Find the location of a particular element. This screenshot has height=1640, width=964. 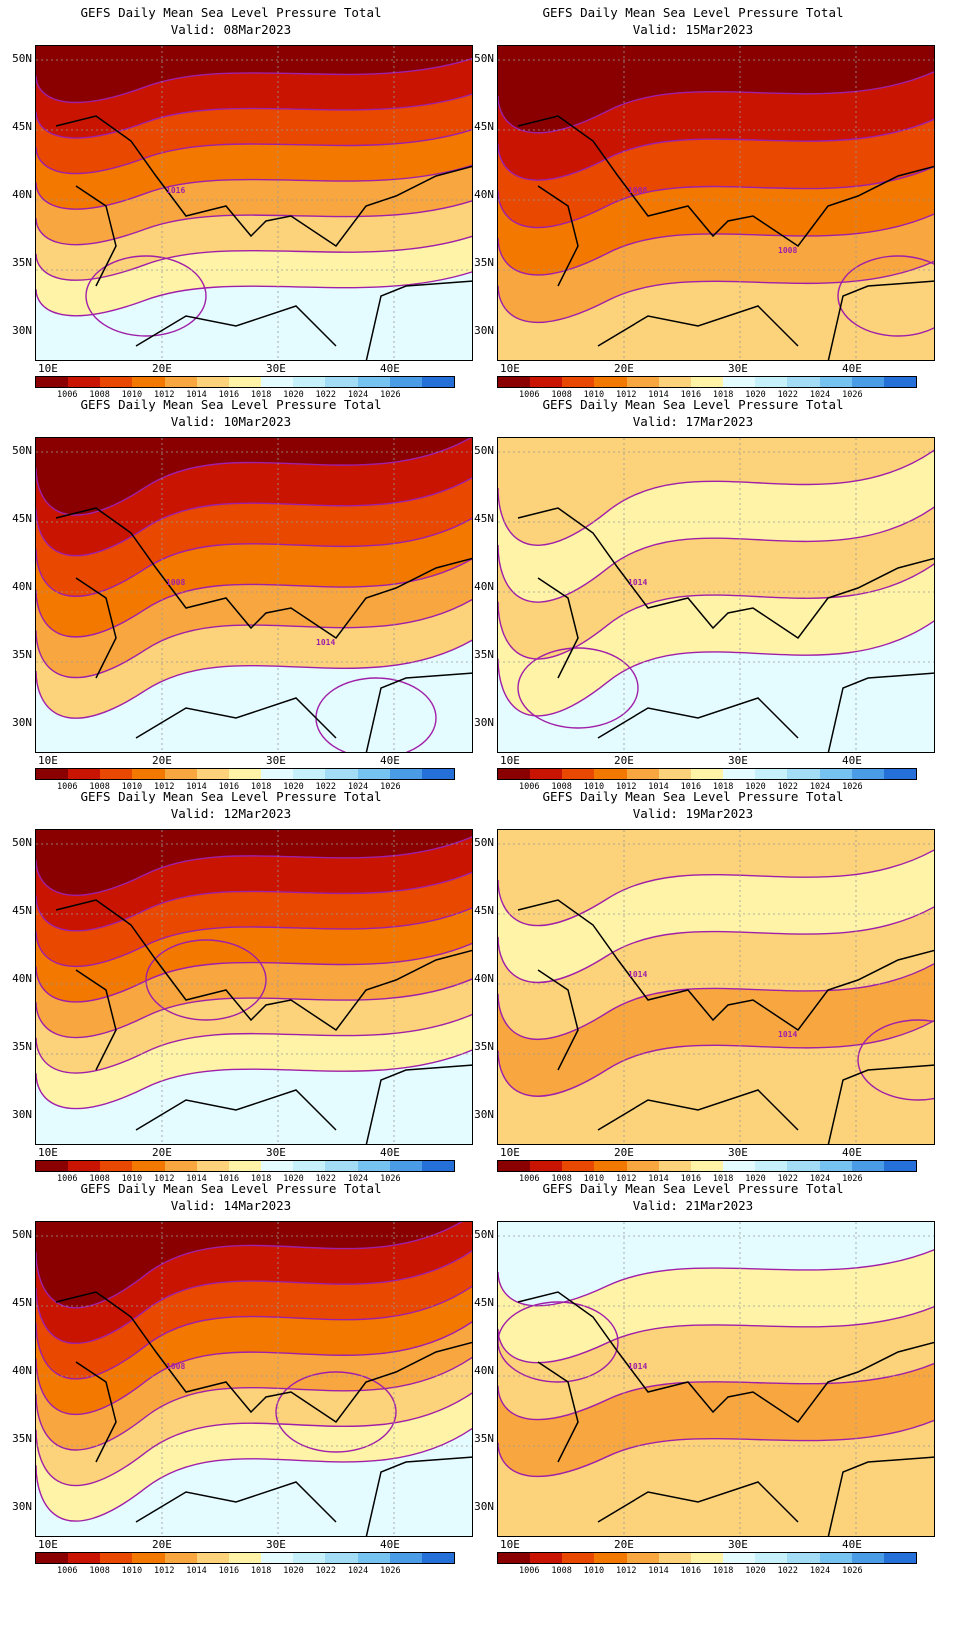

lat-tick-label: 50N is located at coordinates (22, 450).